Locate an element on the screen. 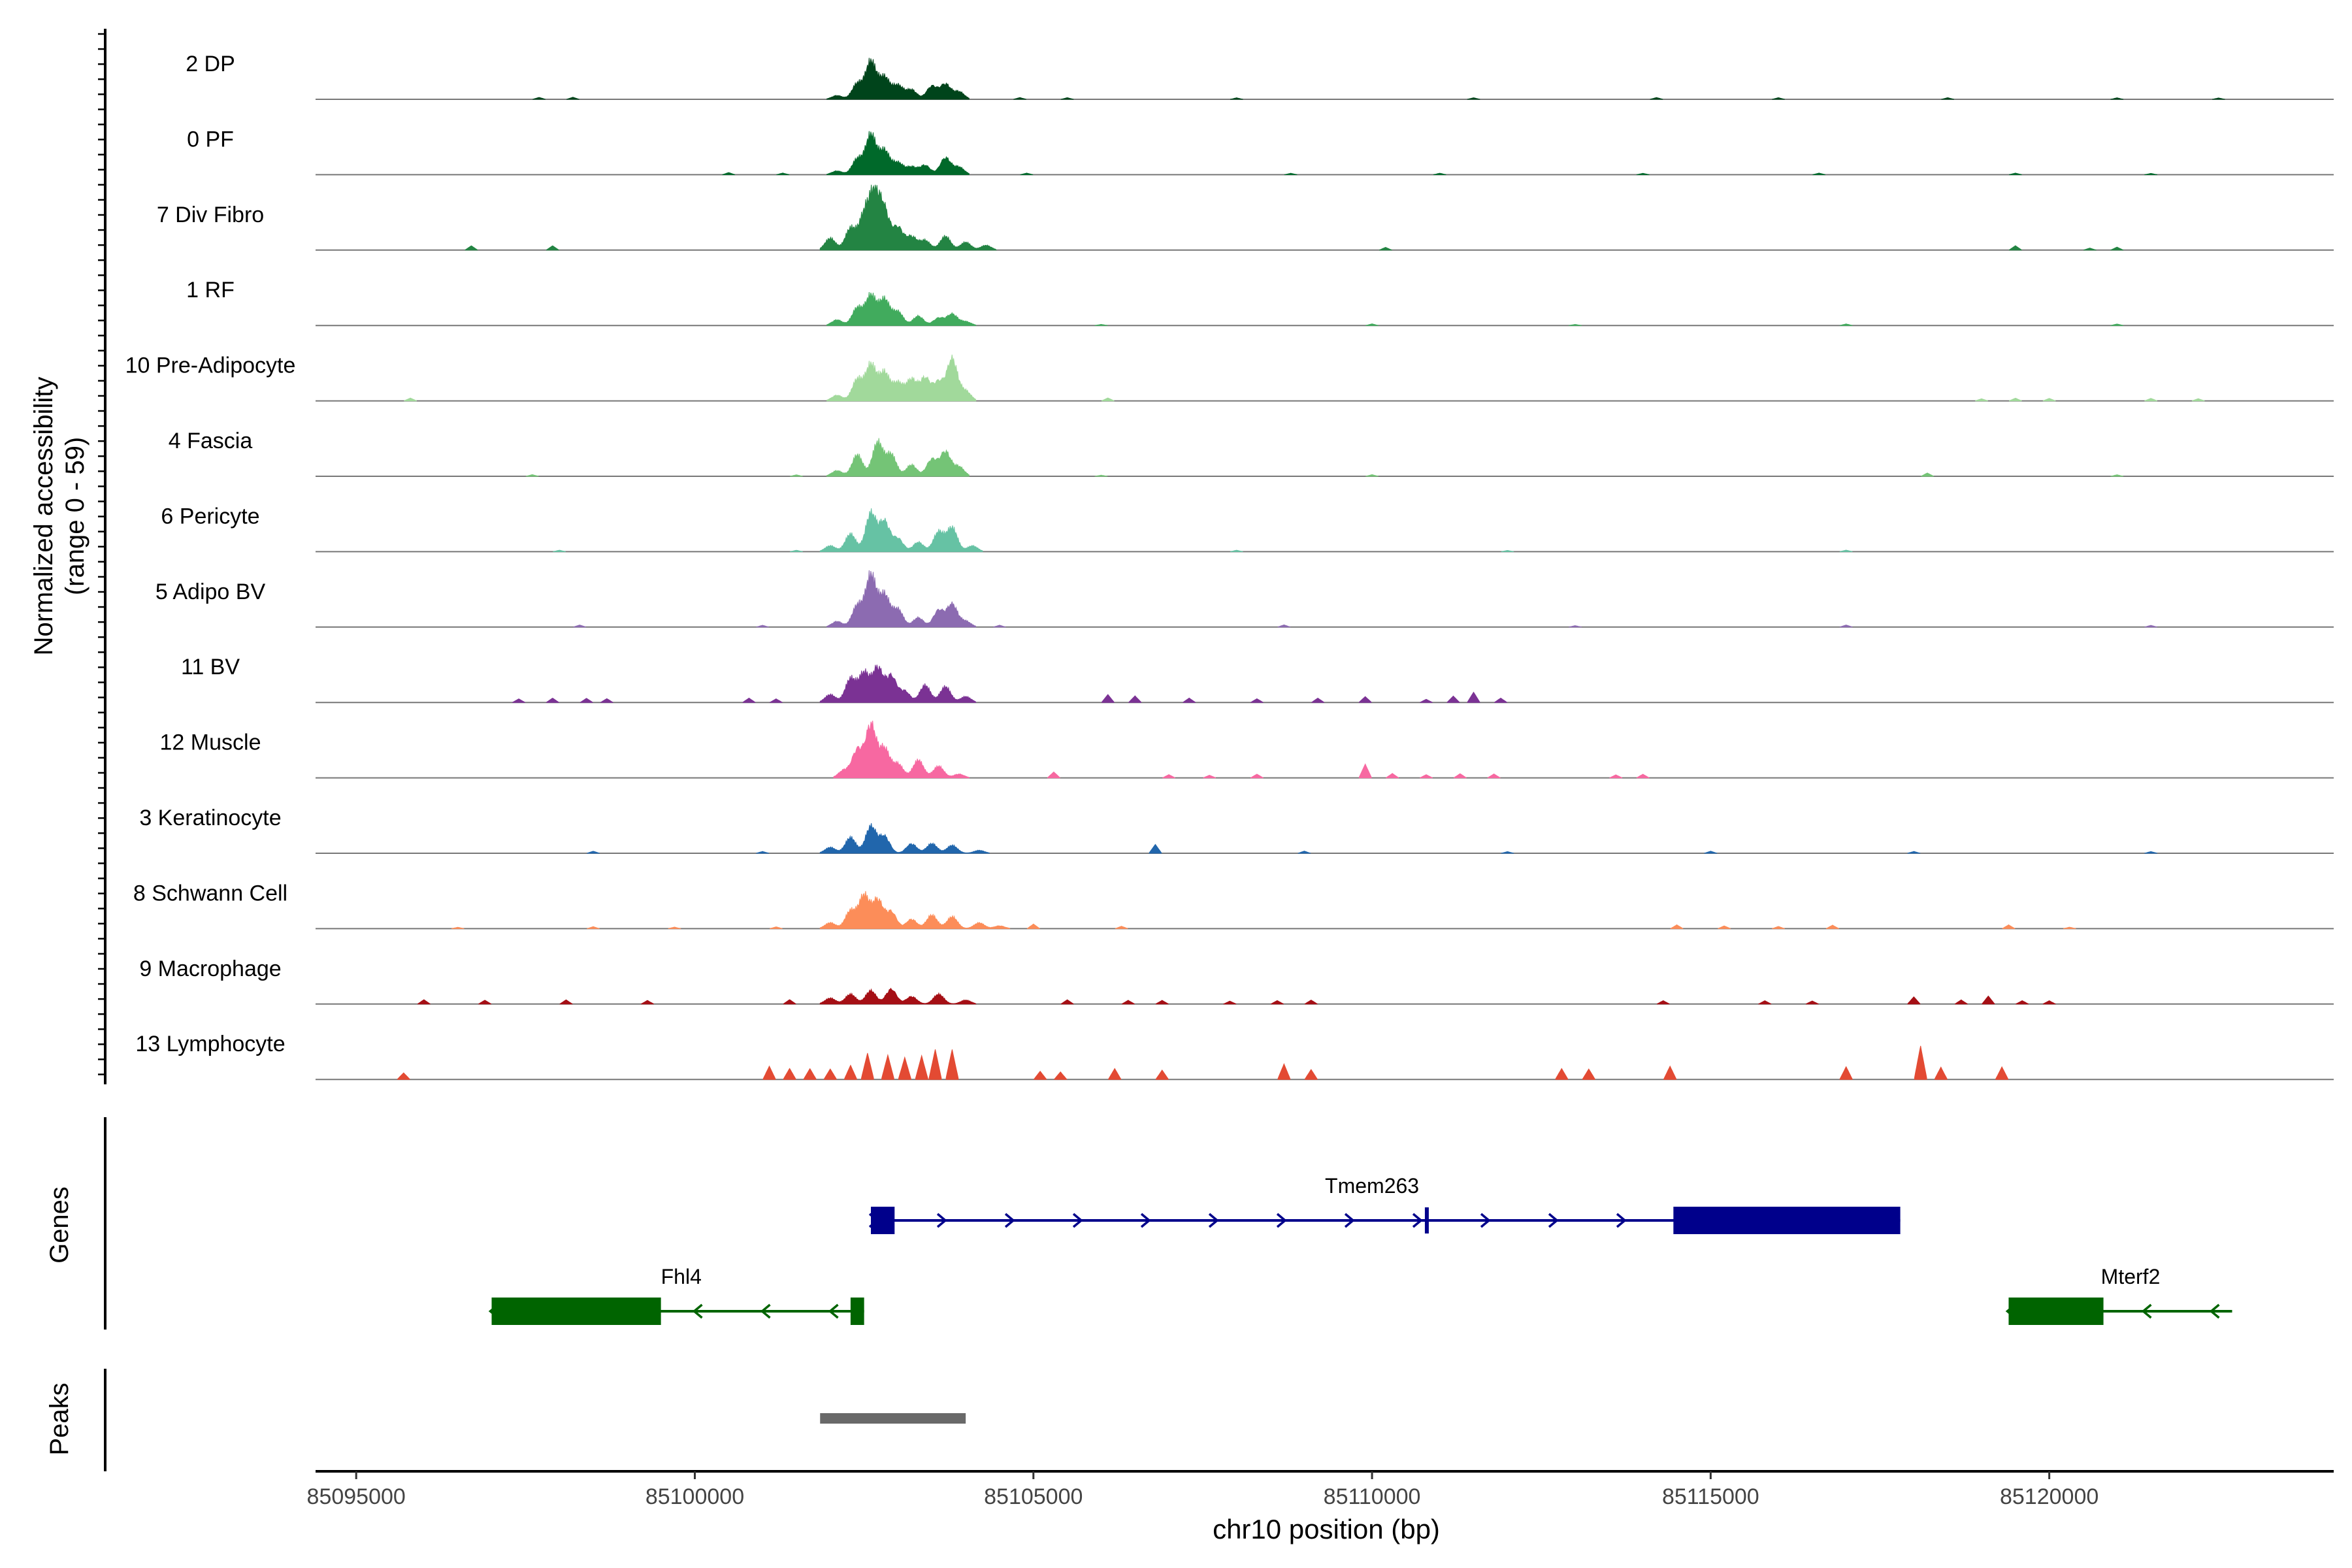 The width and height of the screenshot is (2352, 1568). x-tick-label: 85105000 is located at coordinates (1033, 1496).